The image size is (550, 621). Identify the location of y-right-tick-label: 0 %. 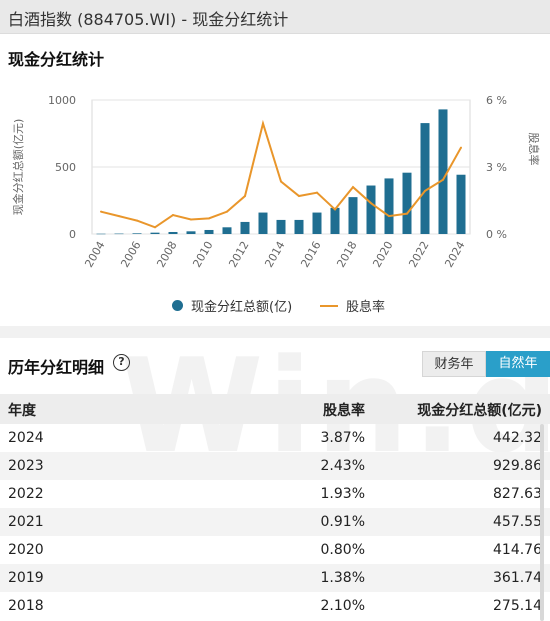
(496, 234).